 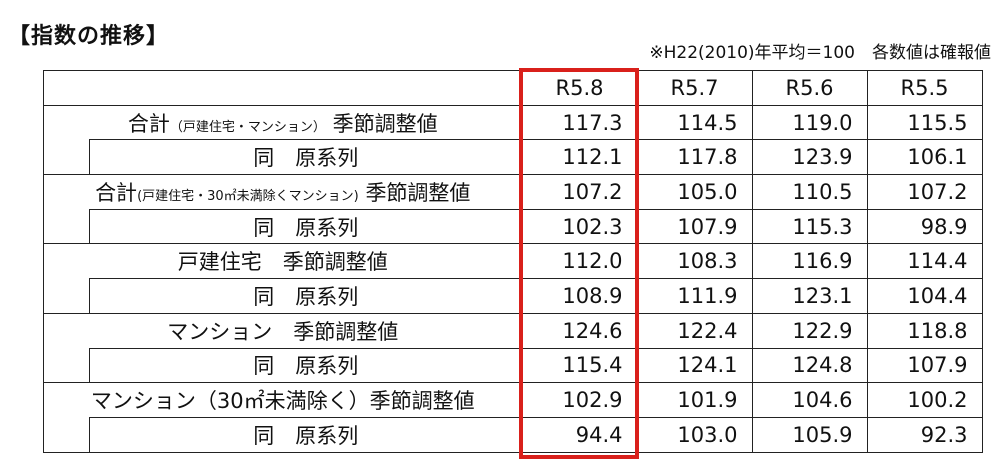 What do you see at coordinates (248, 196) in the screenshot?
I see `label-paren: (戸建住宅・30㎡未満除くマンション)` at bounding box center [248, 196].